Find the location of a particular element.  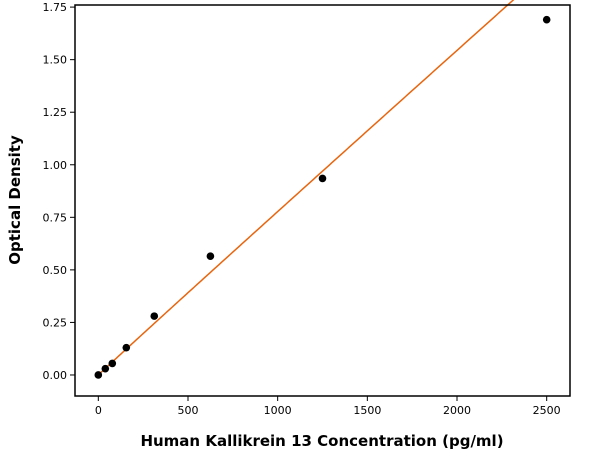

y-tick-label: 1.00 is located at coordinates (55, 165).